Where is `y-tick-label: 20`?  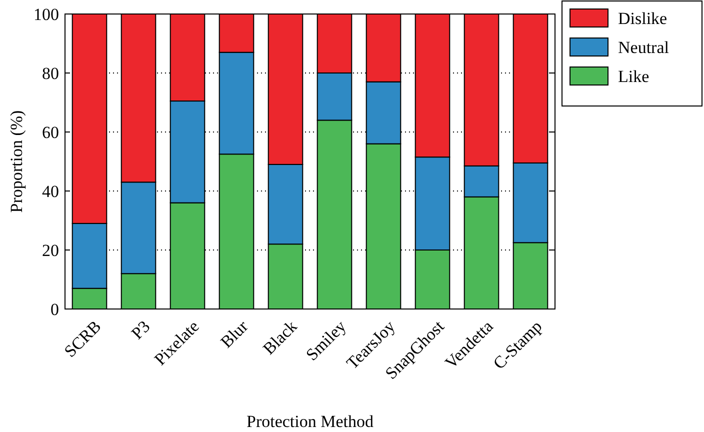 y-tick-label: 20 is located at coordinates (50, 250).